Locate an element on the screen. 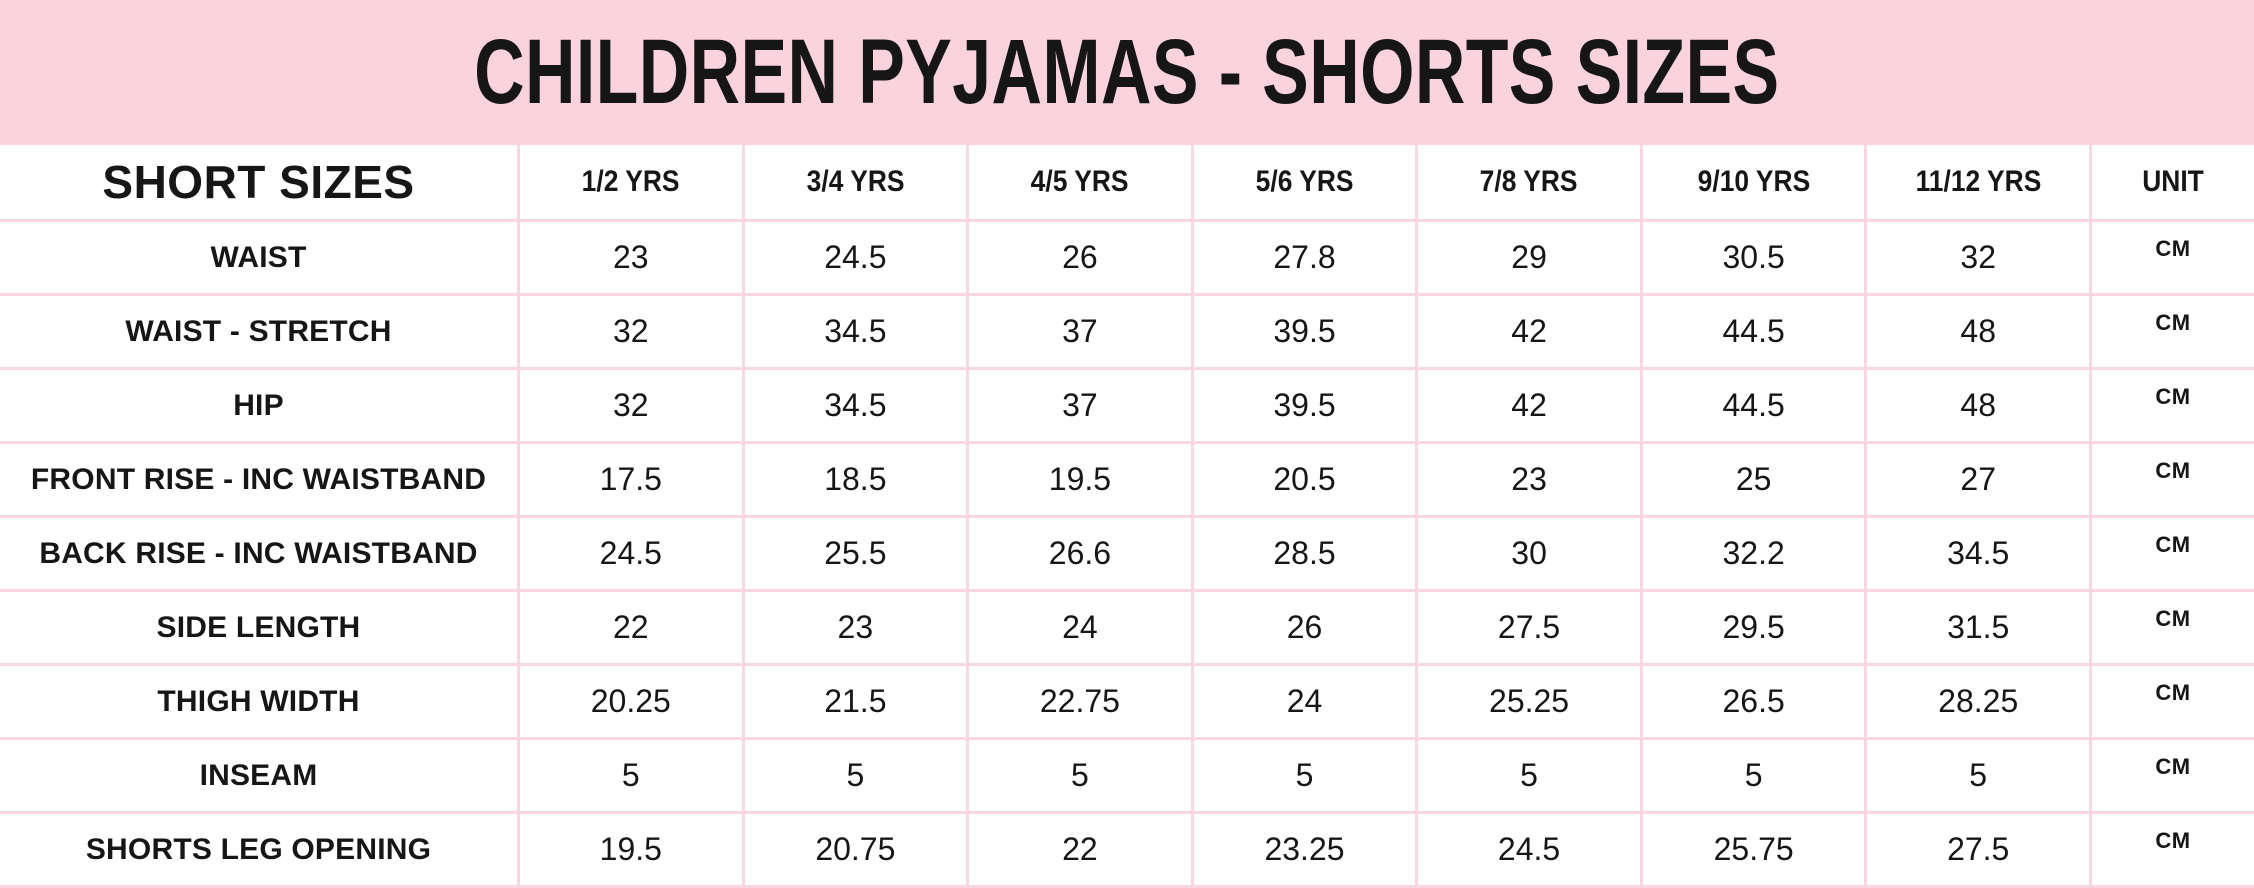  size-value-cell: 23.25 is located at coordinates (1306, 851).